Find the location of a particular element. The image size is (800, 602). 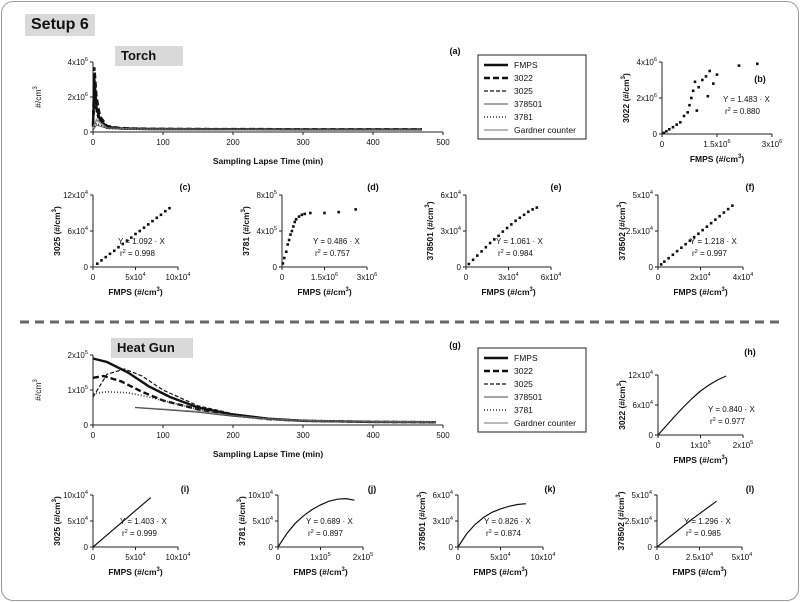

legend-label: 3022 is located at coordinates (523, 371).